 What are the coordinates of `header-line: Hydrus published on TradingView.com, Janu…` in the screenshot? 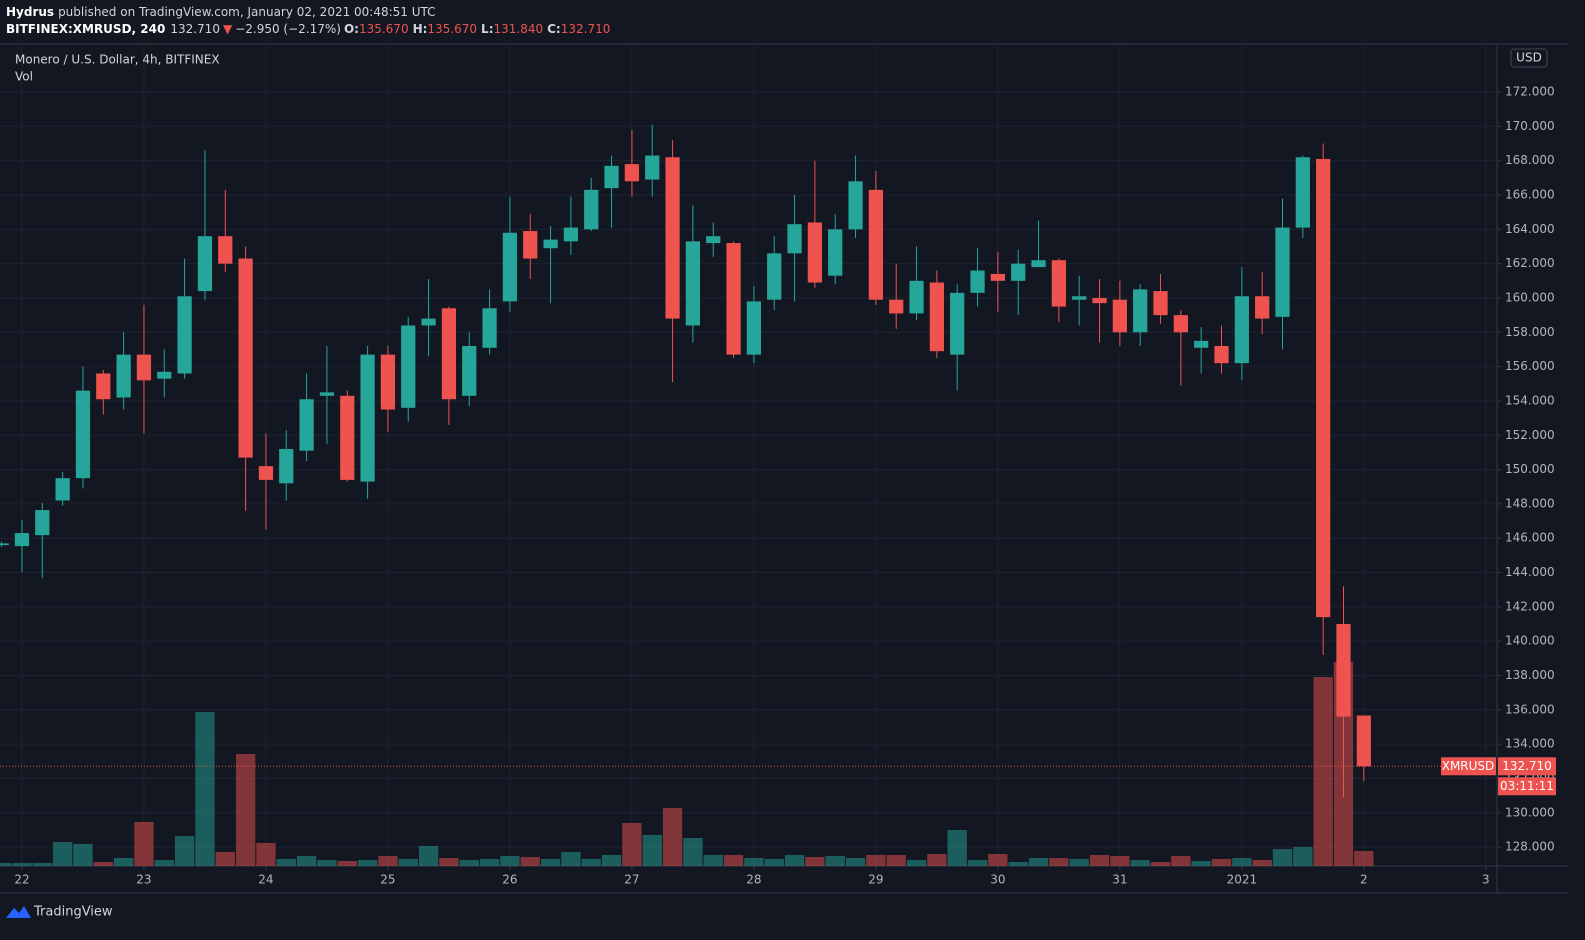 It's located at (221, 12).